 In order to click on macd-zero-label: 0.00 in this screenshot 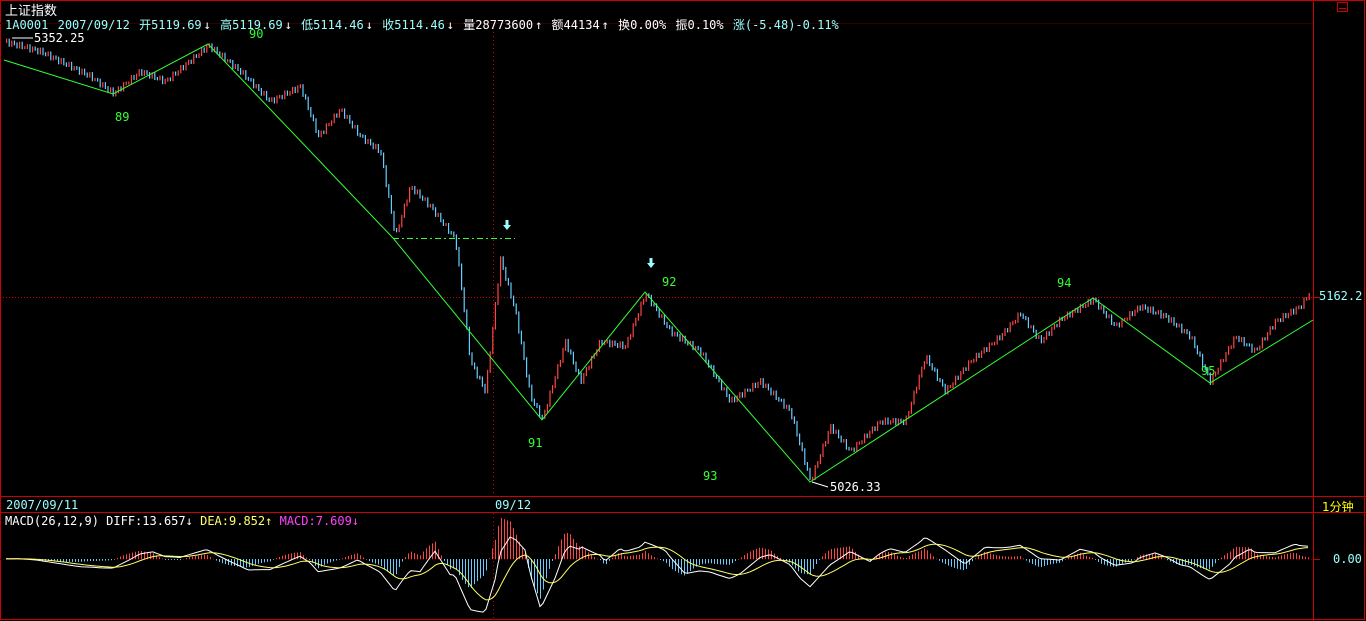, I will do `click(1347, 559)`.